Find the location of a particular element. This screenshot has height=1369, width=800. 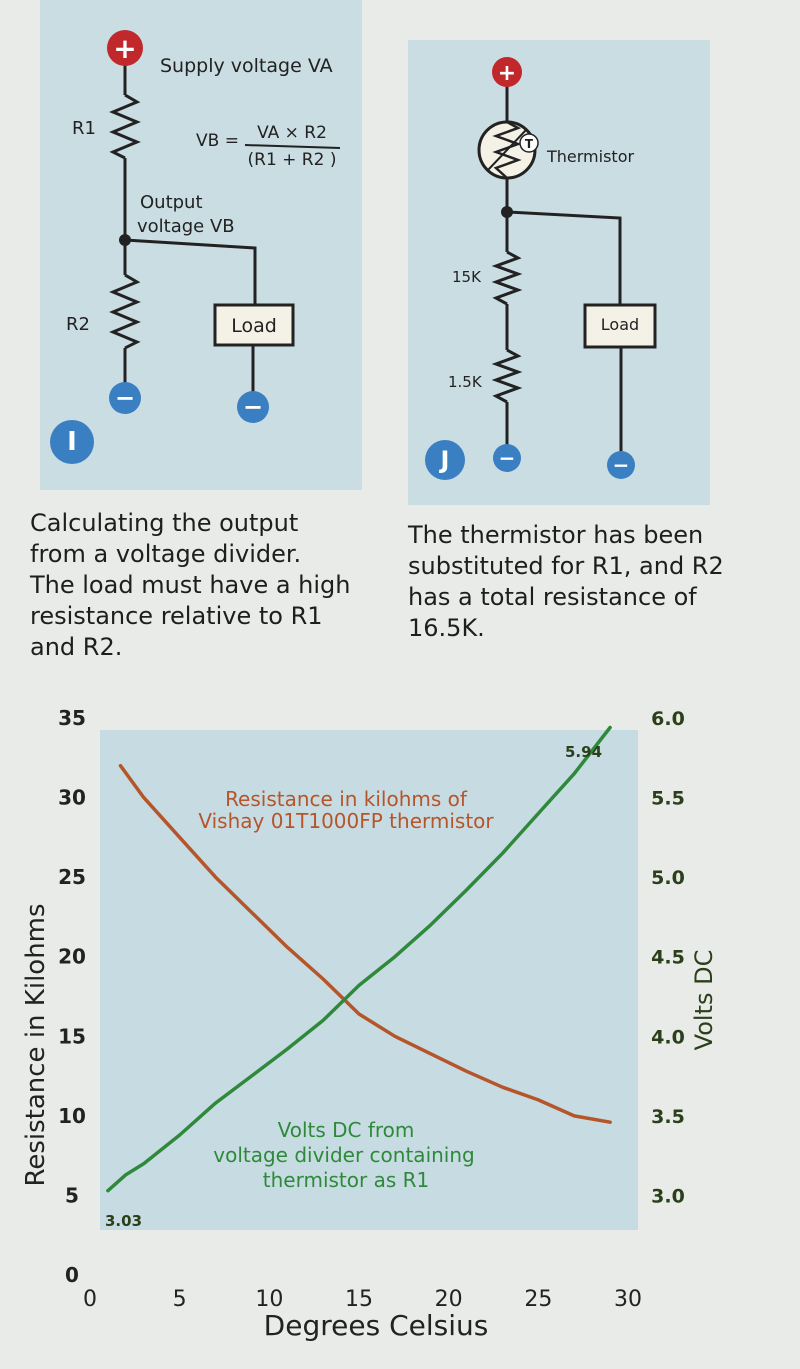

y-left-tick-label: 35 is located at coordinates (72, 718).